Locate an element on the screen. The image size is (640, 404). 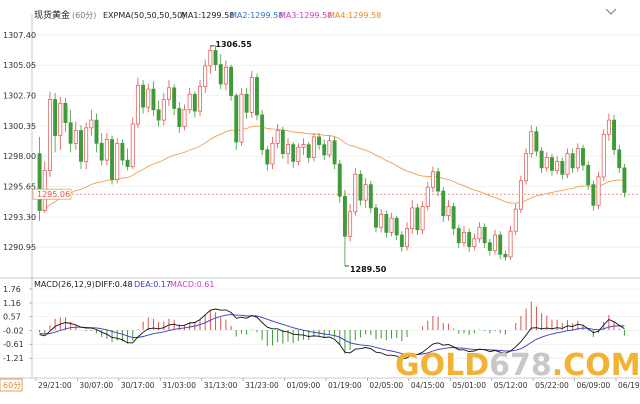
macd-tick-label: -1.21 is located at coordinates (13, 358).